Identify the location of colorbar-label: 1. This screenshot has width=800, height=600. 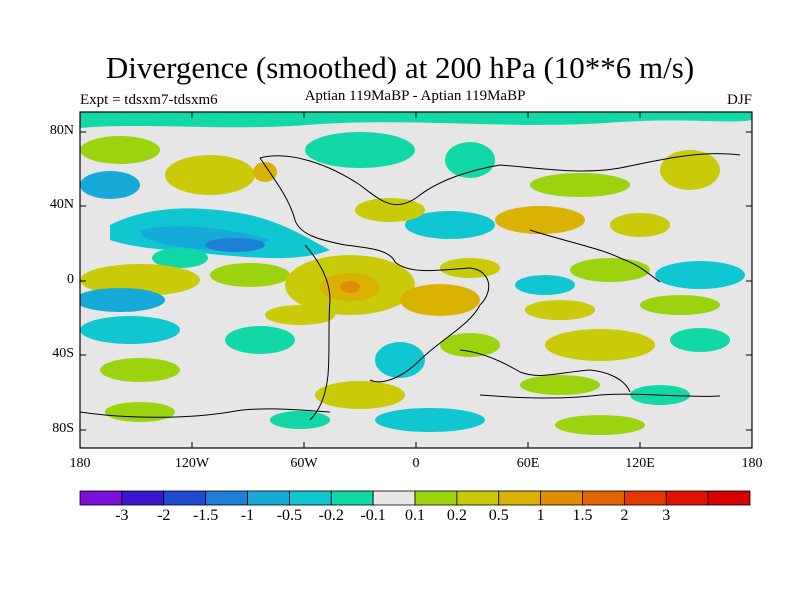
(540, 515).